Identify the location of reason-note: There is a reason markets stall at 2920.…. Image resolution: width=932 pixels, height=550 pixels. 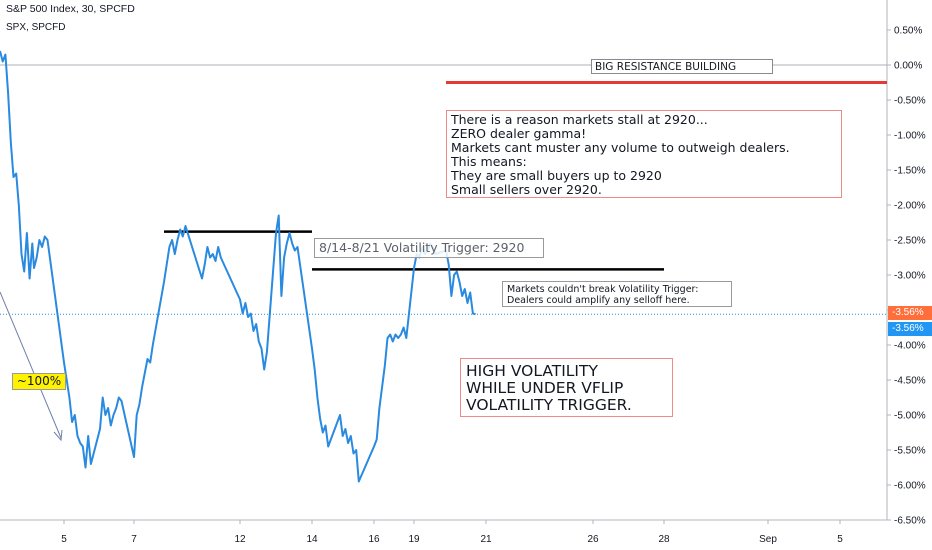
(644, 154).